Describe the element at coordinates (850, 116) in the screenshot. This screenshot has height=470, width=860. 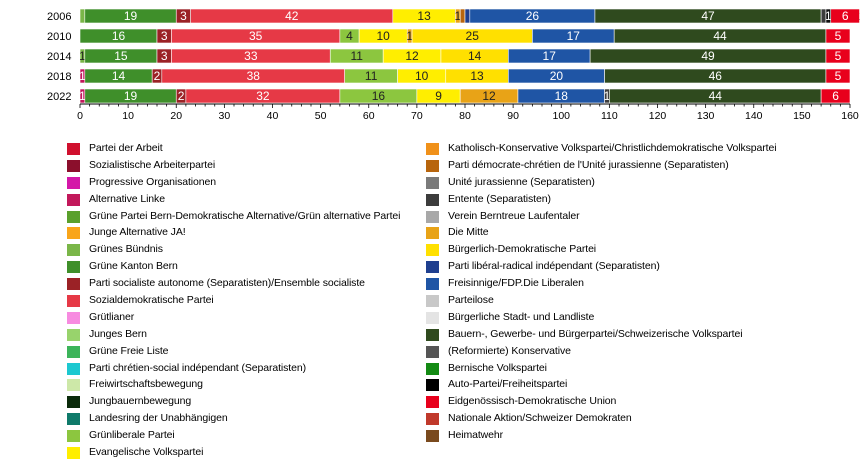
I see `x-tick-label-160: 160` at that location.